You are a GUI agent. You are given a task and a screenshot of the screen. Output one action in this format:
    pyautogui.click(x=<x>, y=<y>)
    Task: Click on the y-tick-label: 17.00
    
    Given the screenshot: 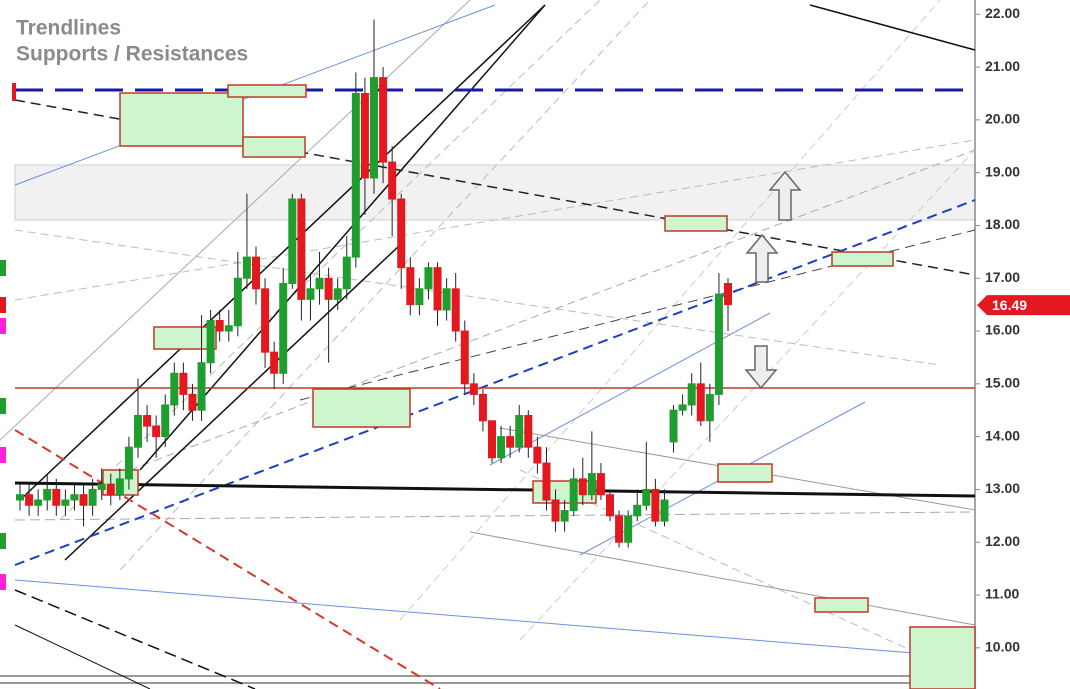 What is the action you would take?
    pyautogui.click(x=1002, y=277)
    